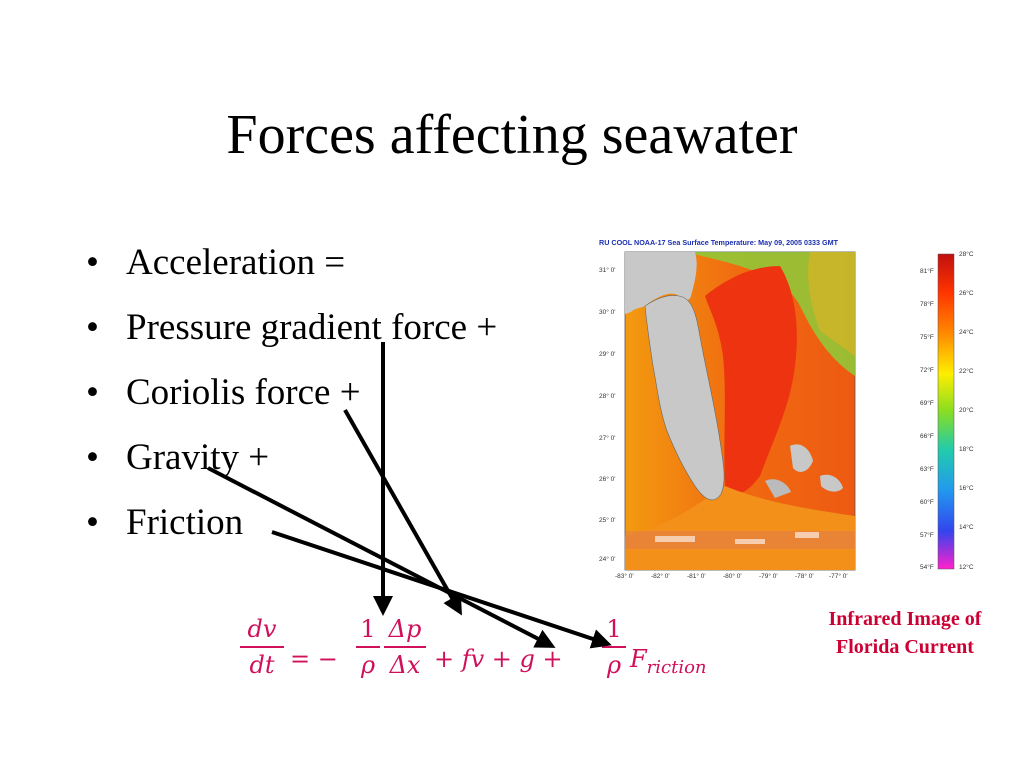 This screenshot has width=1024, height=768. Describe the element at coordinates (804, 576) in the screenshot. I see `lon-label: -78° 0'` at that location.